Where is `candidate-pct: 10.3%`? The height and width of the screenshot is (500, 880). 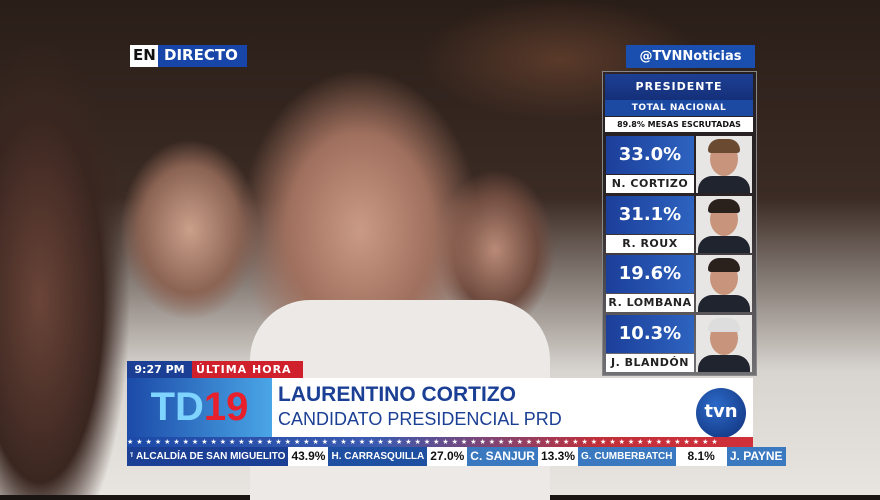 candidate-pct: 10.3% is located at coordinates (650, 334).